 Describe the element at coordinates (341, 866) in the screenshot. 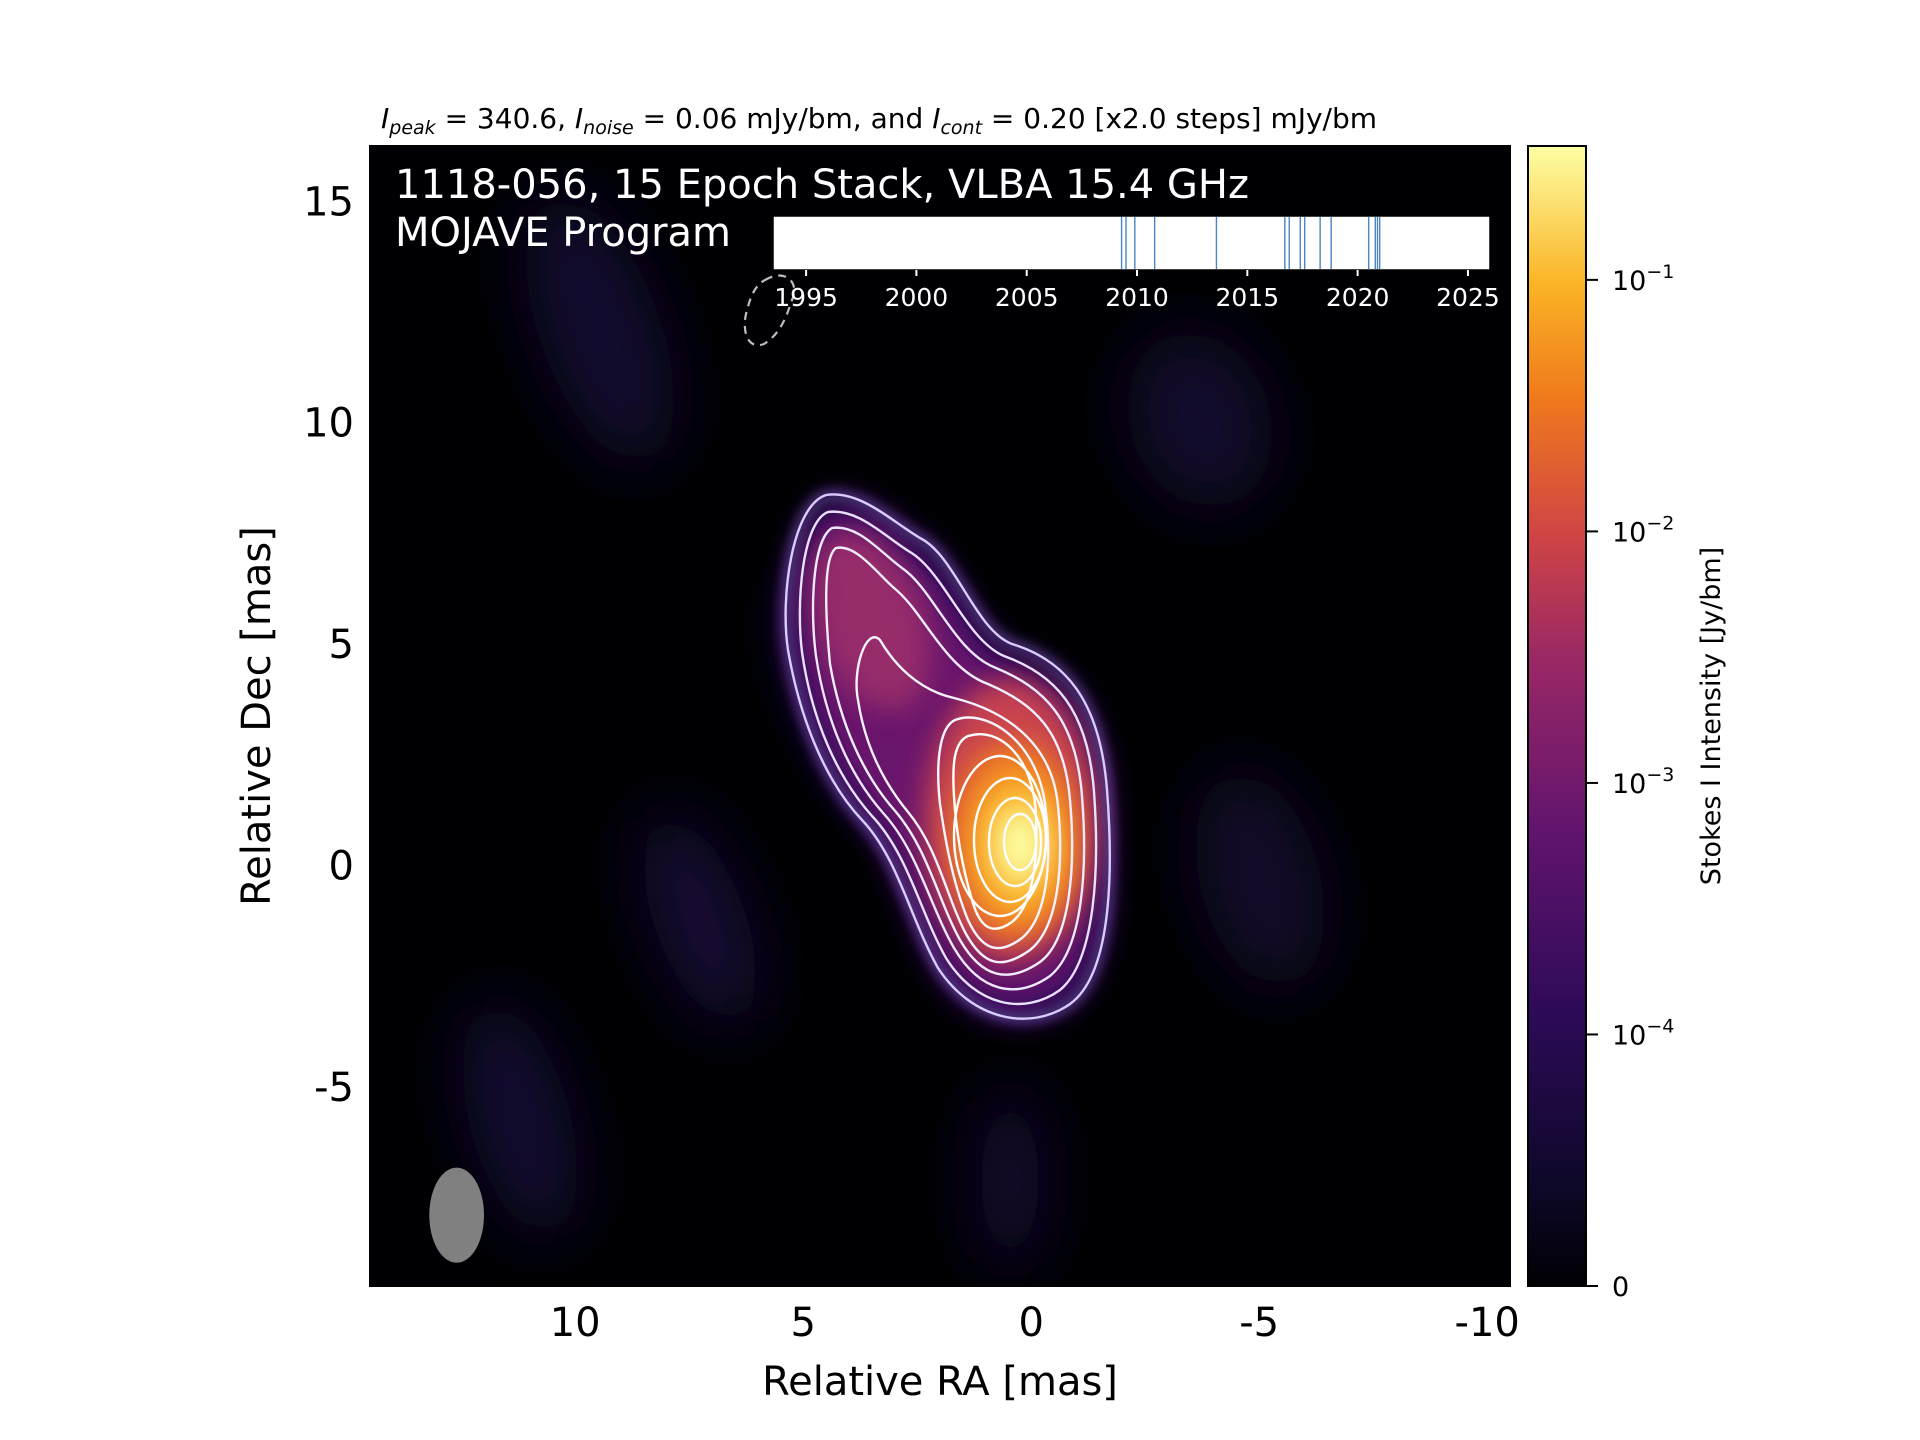

I see `y-tick-label: 0` at that location.